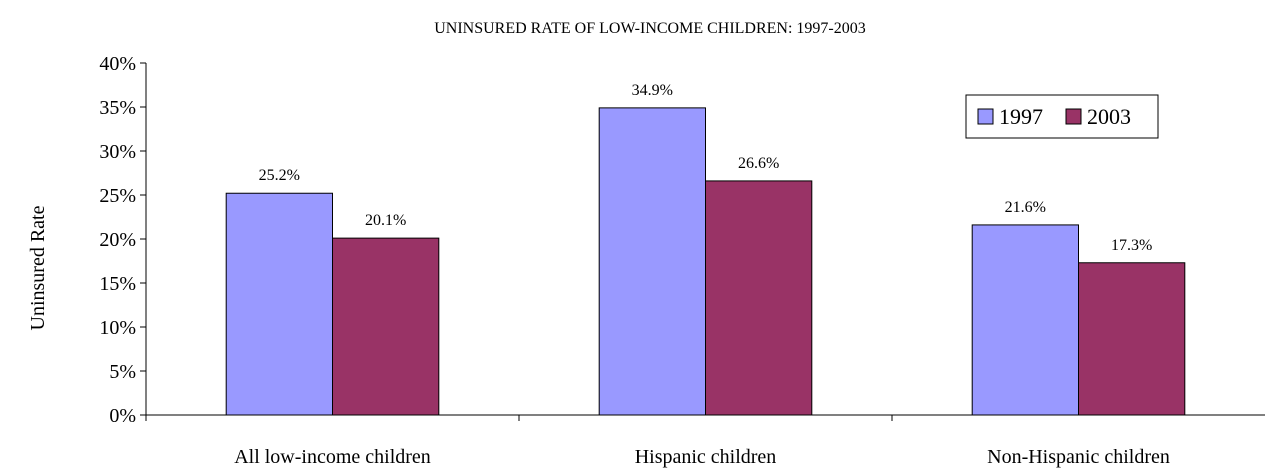 This screenshot has width=1265, height=472. I want to click on y-tick-label: 0%, so click(122, 416).